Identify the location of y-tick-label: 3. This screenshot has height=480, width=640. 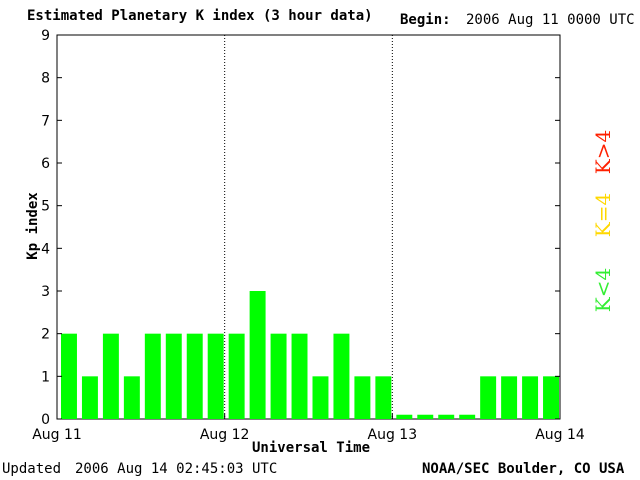
(45, 292).